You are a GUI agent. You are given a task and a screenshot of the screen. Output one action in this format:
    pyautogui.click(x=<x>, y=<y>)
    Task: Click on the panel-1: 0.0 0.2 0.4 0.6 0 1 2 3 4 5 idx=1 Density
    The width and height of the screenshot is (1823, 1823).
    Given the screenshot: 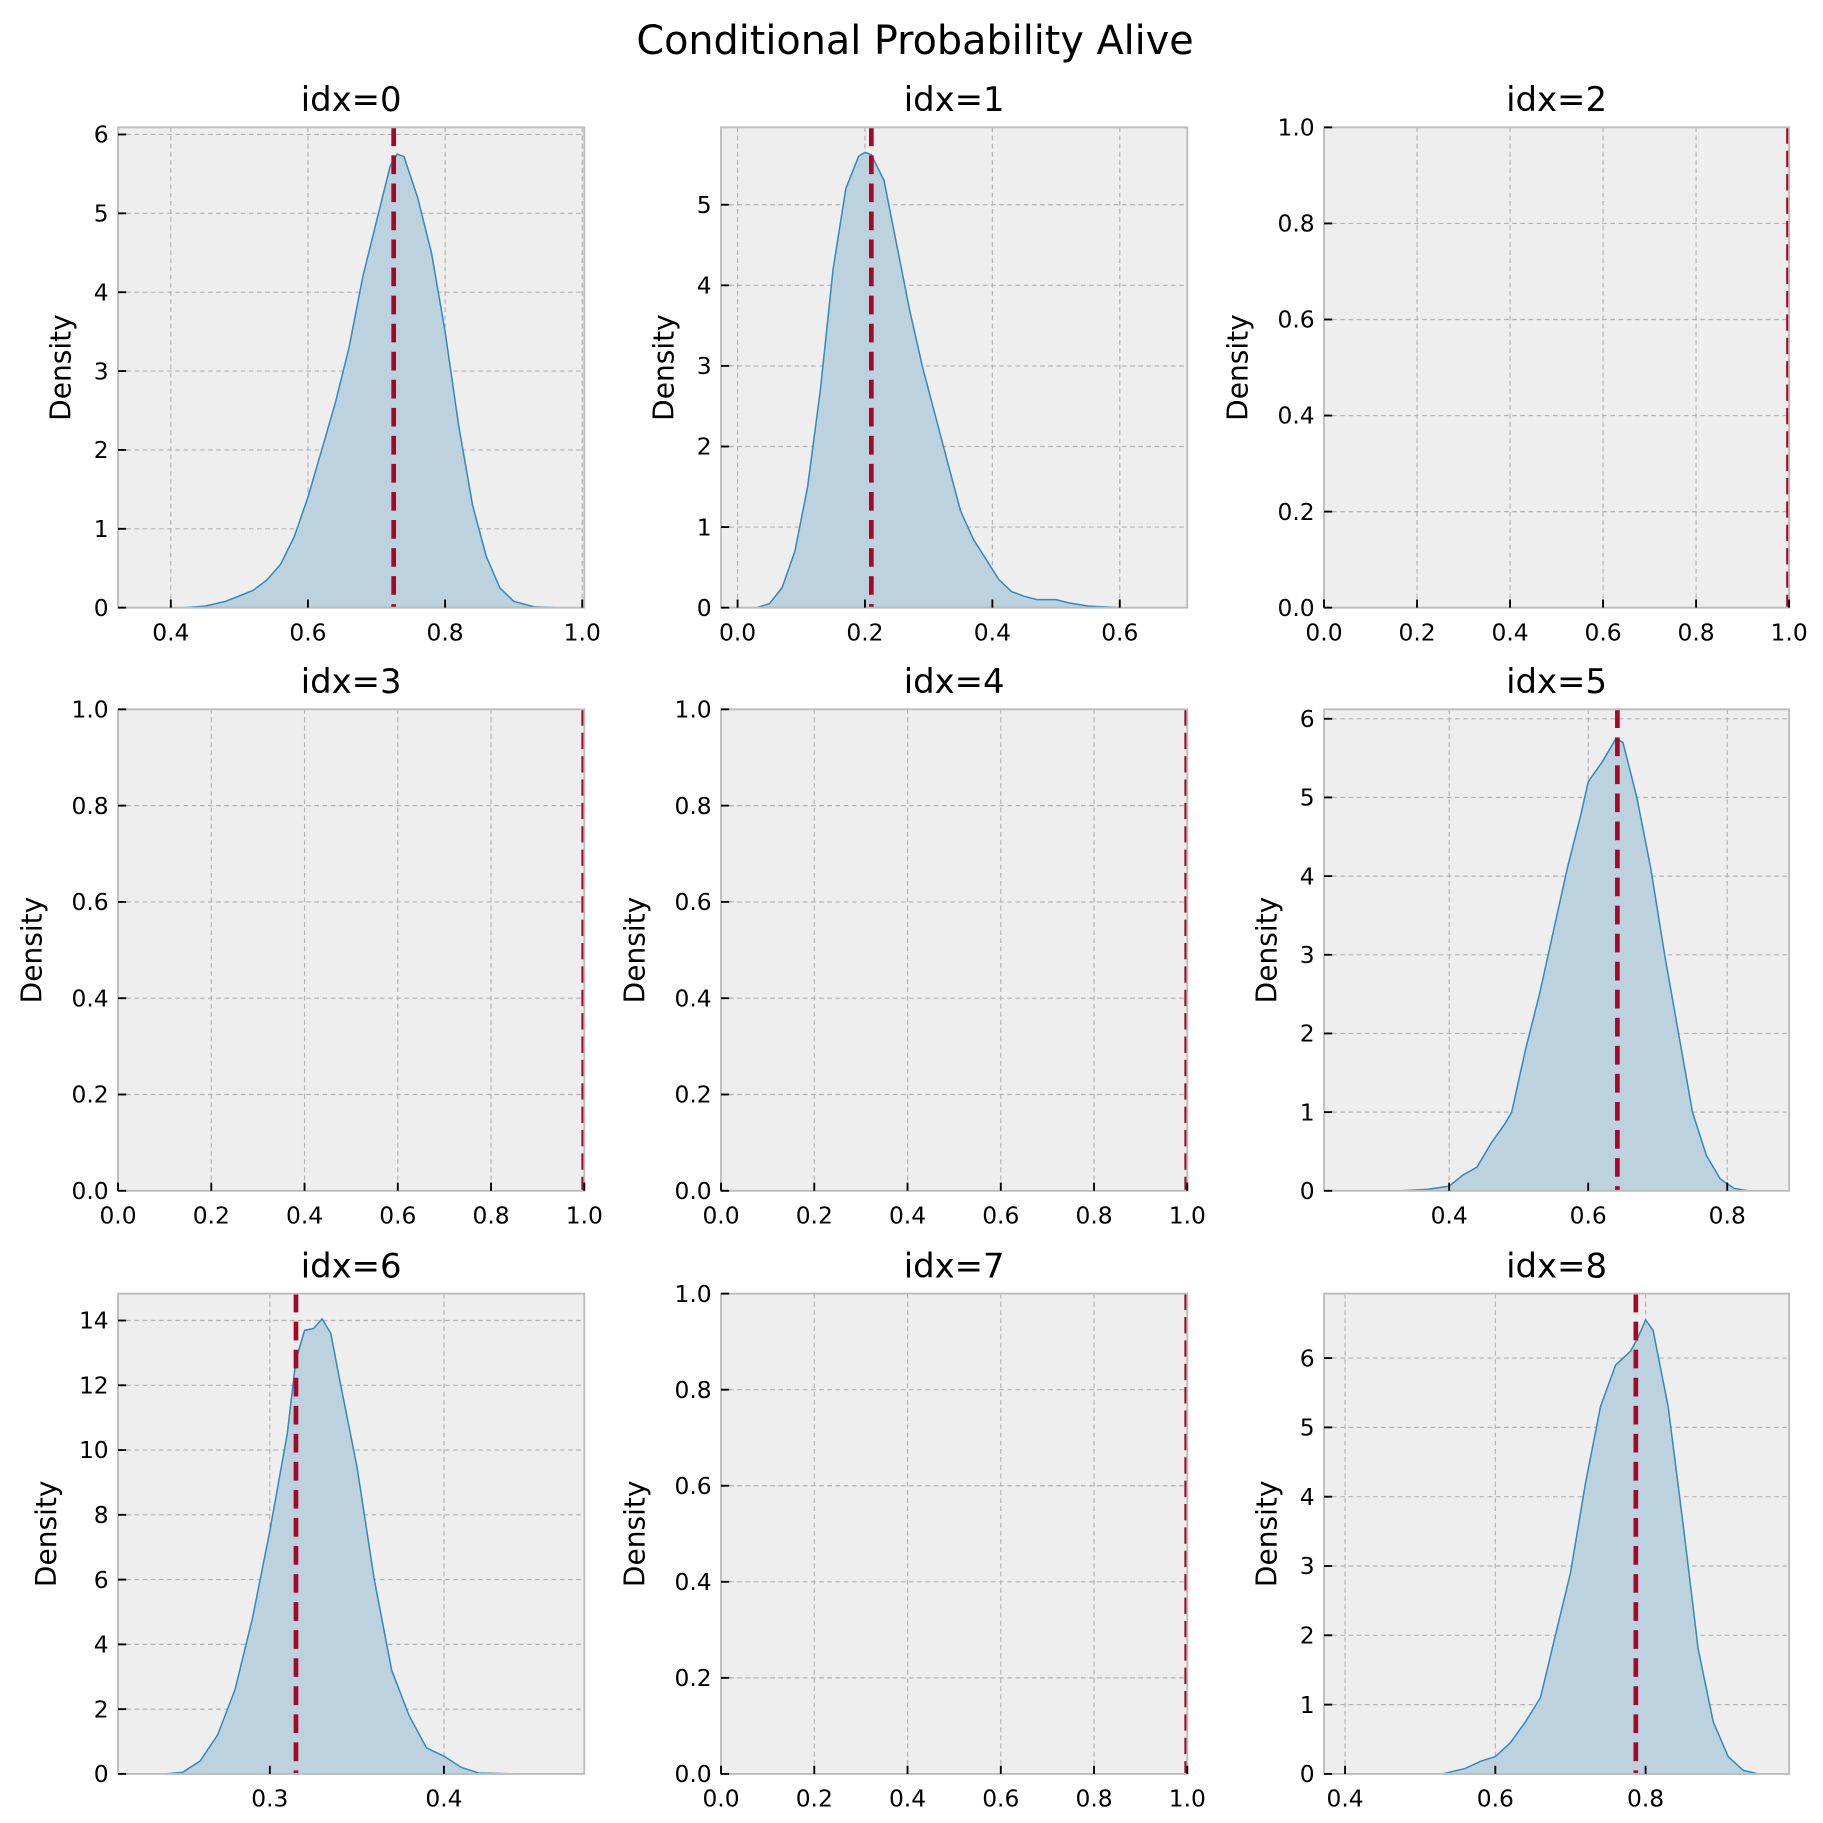 What is the action you would take?
    pyautogui.click(x=918, y=363)
    